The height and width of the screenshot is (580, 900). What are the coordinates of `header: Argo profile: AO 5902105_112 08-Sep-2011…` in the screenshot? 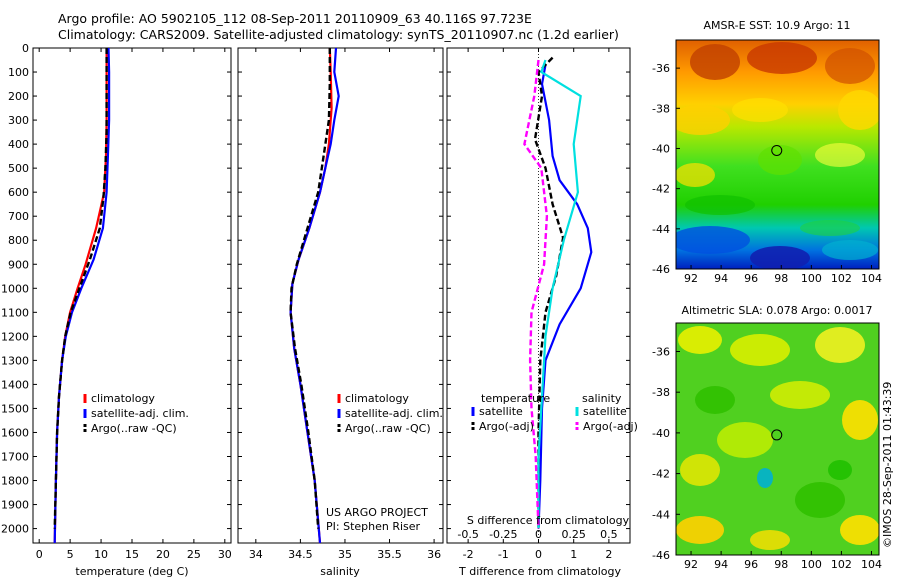 It's located at (338, 27).